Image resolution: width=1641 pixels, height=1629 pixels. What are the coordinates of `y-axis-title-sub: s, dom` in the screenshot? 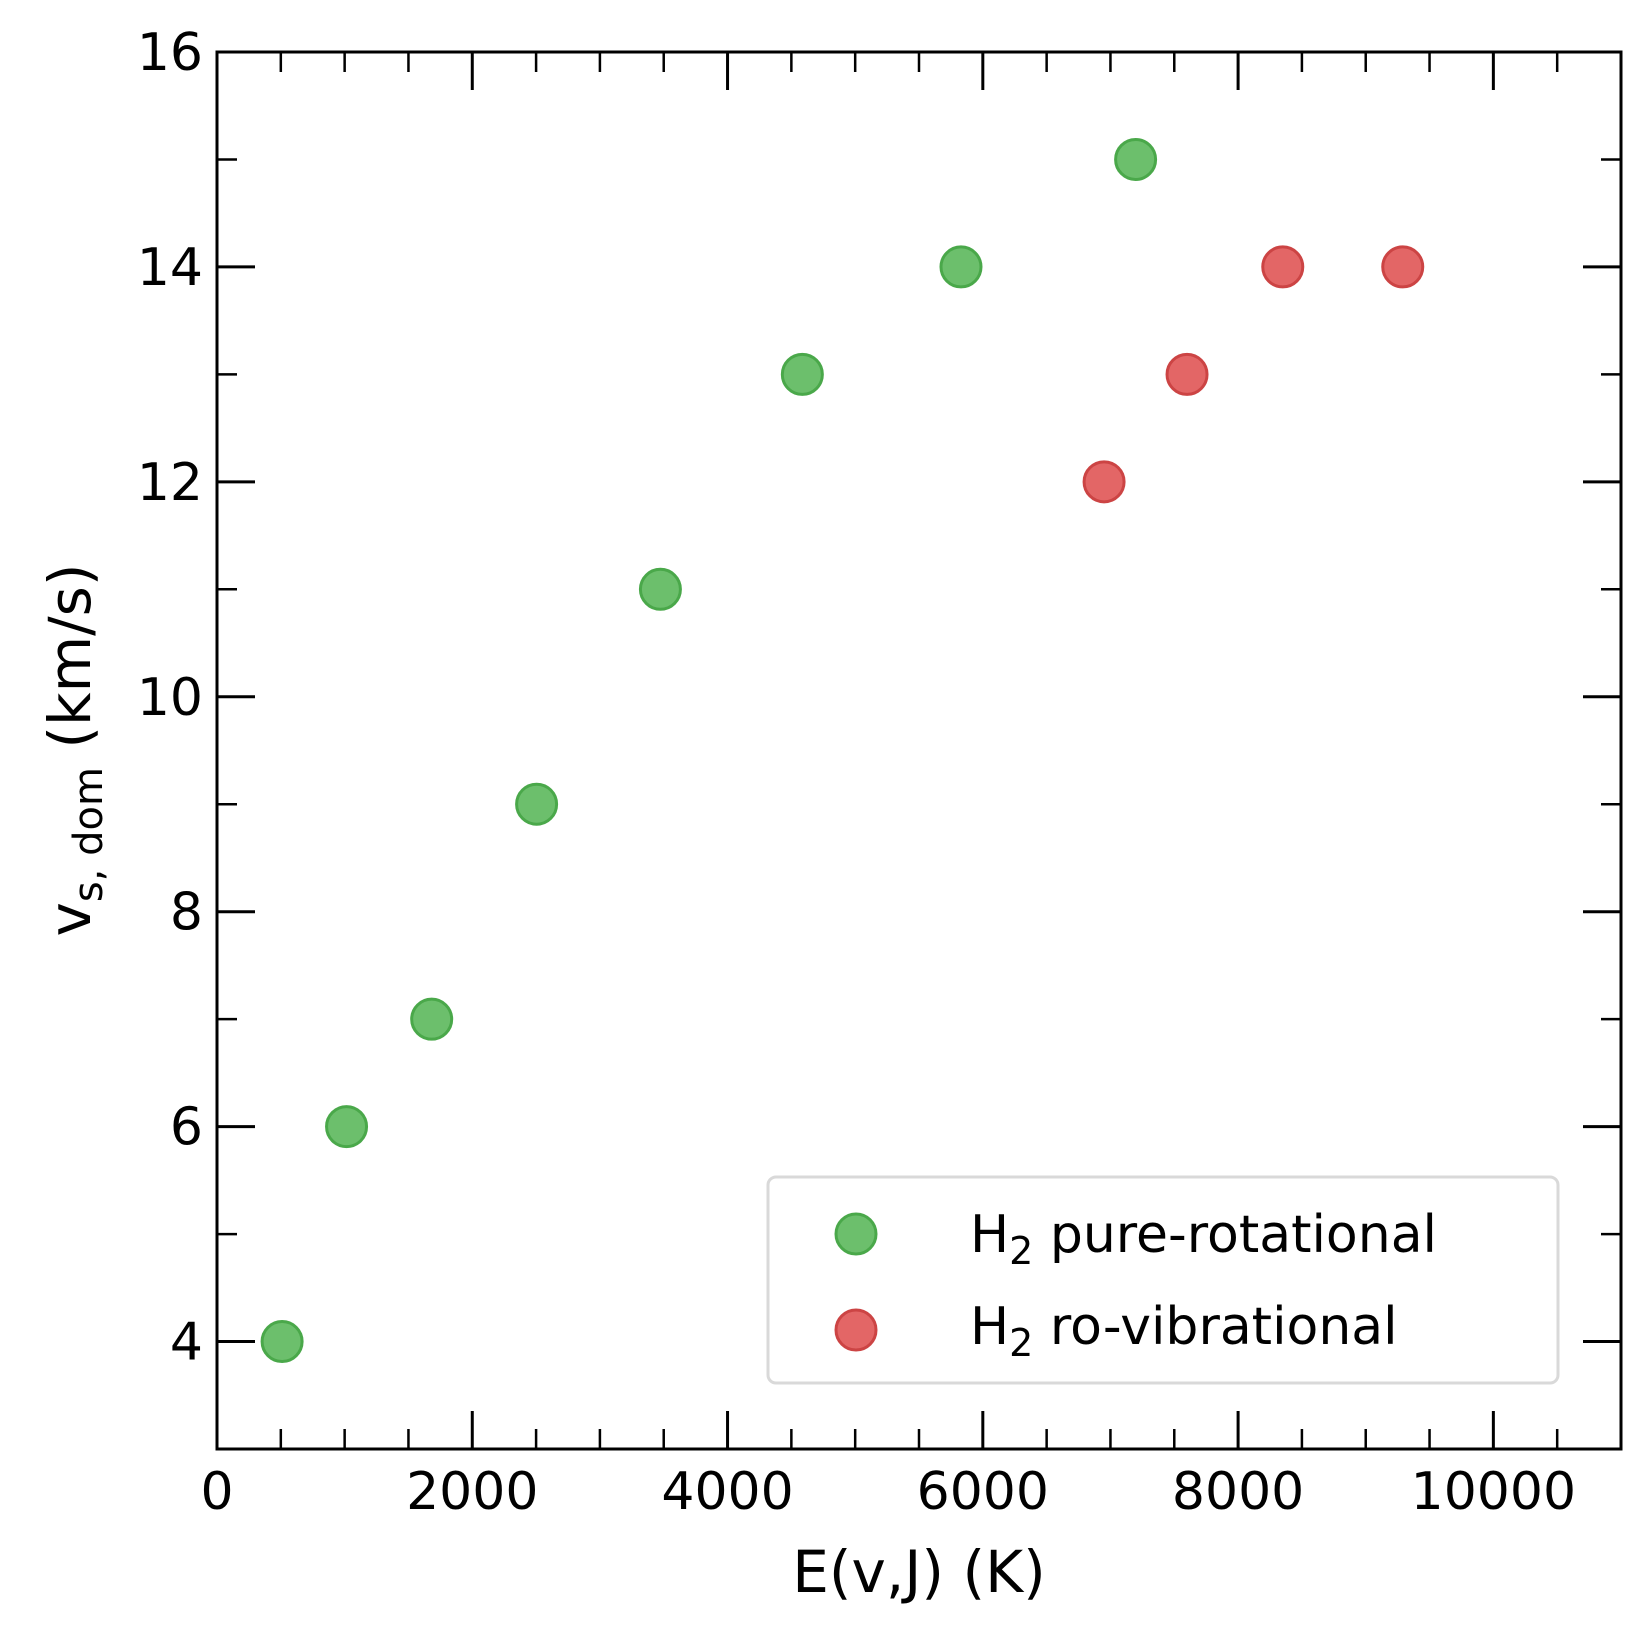 It's located at (89, 834).